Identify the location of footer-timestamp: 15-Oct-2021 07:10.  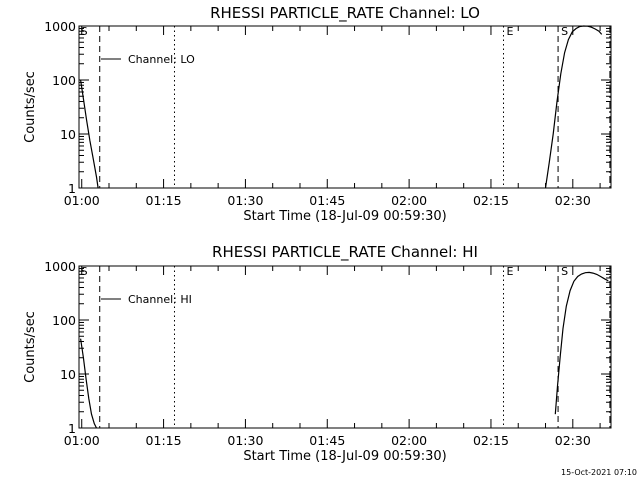
(599, 472).